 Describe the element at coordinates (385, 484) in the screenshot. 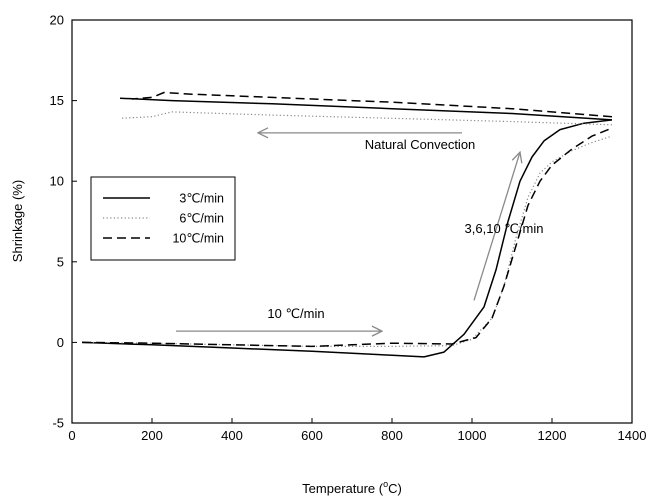

I see `x-axis-title-sup: o` at that location.